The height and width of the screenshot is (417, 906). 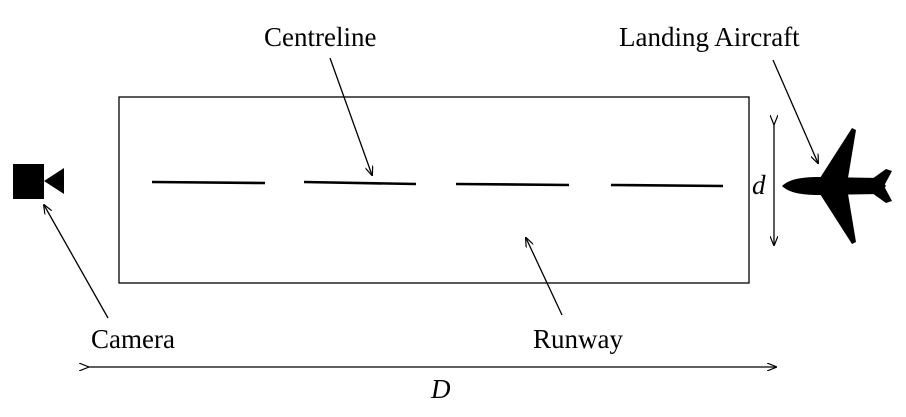 I want to click on runway-label: Runway, so click(x=578, y=339).